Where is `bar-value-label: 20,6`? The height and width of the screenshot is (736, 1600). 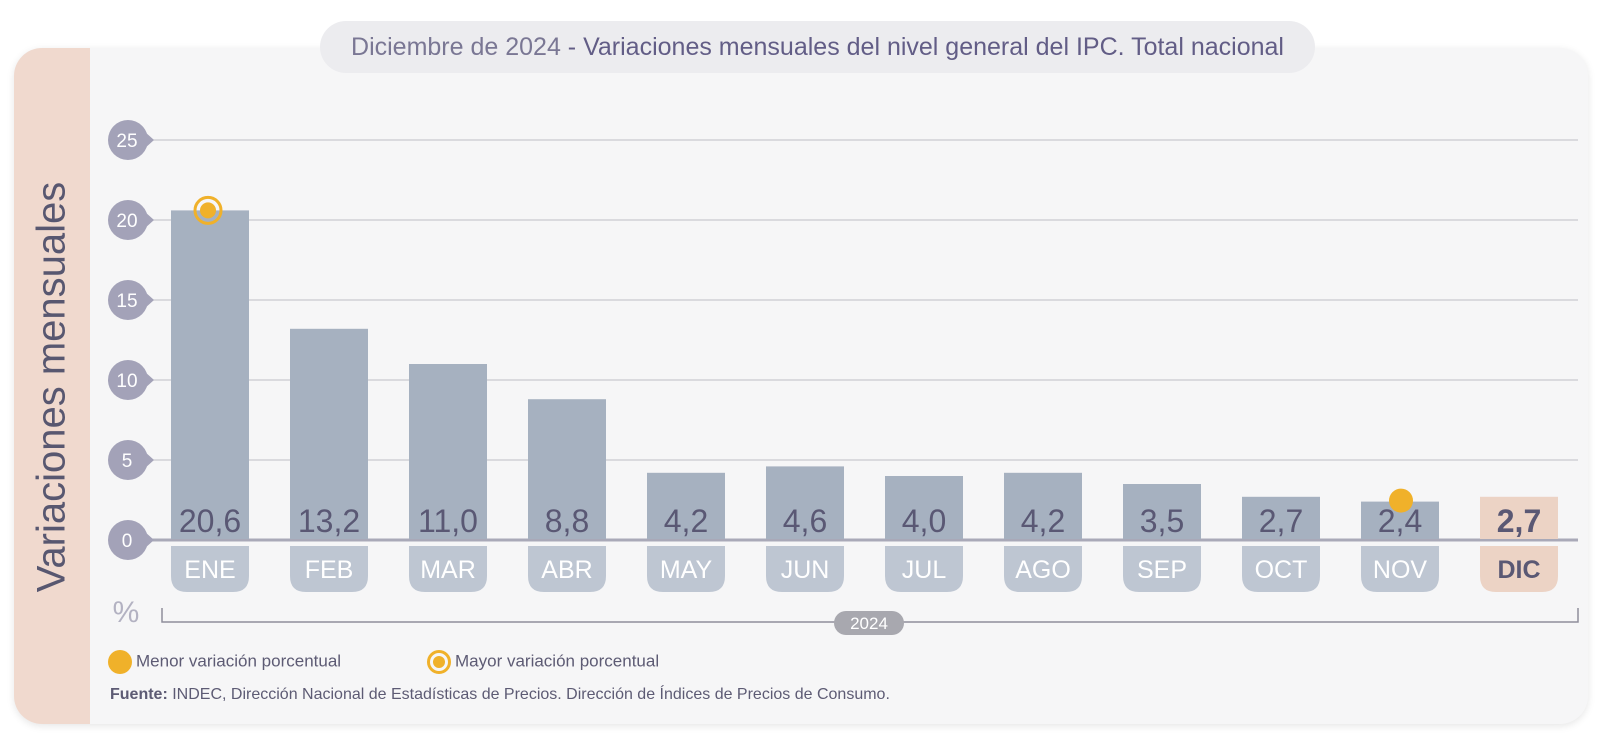 bar-value-label: 20,6 is located at coordinates (210, 521).